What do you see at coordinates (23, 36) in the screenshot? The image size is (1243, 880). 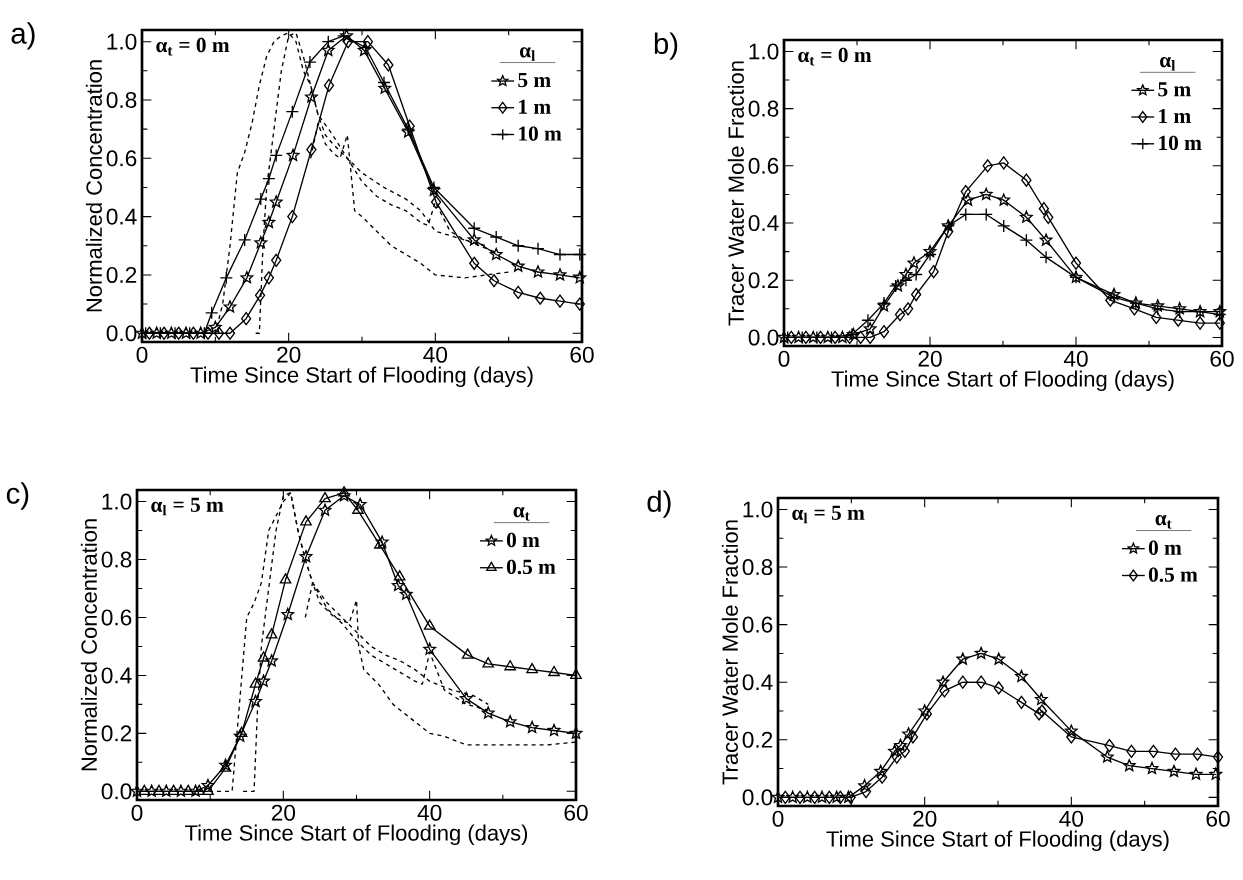 I see `chart-title: a)` at bounding box center [23, 36].